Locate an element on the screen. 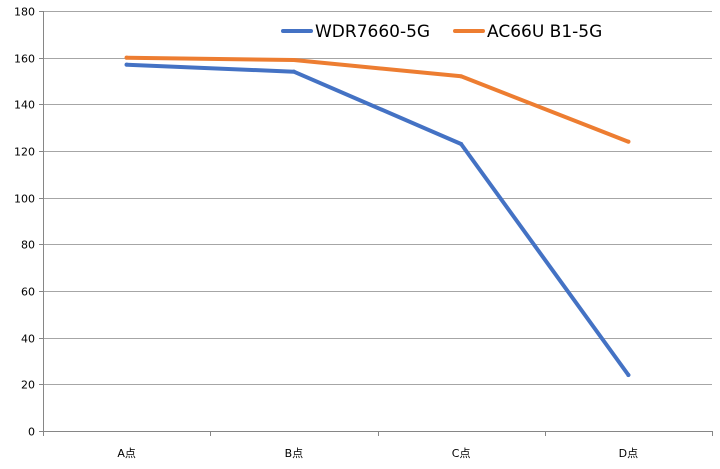 The image size is (720, 469). y-tick-label: 60 is located at coordinates (28, 292).